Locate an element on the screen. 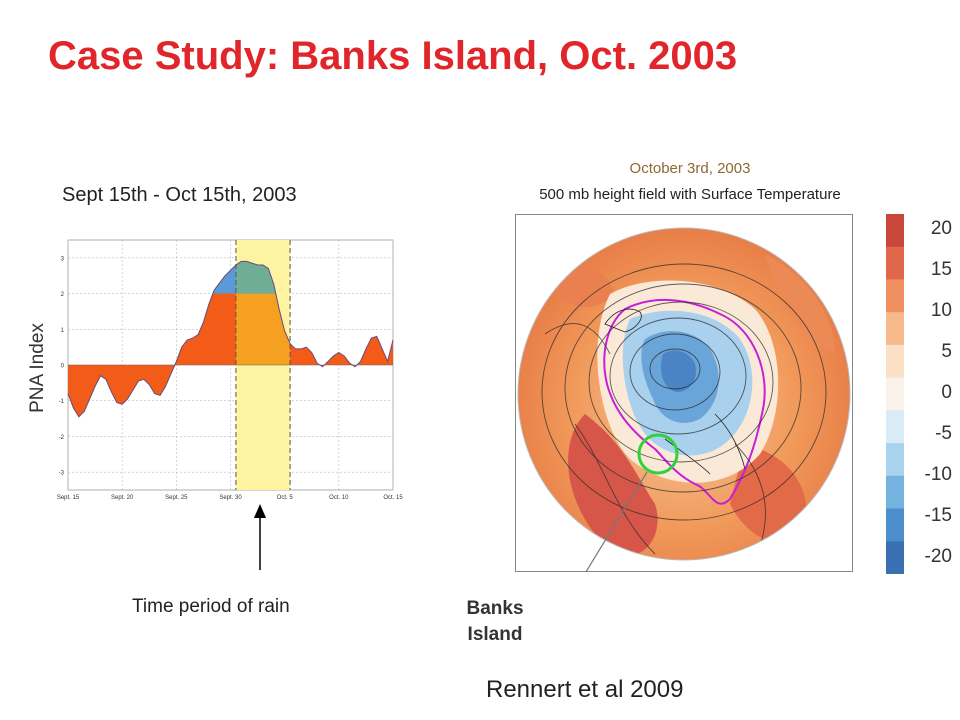 The width and height of the screenshot is (960, 720). colorbar-tick-label: 5 is located at coordinates (946, 351).